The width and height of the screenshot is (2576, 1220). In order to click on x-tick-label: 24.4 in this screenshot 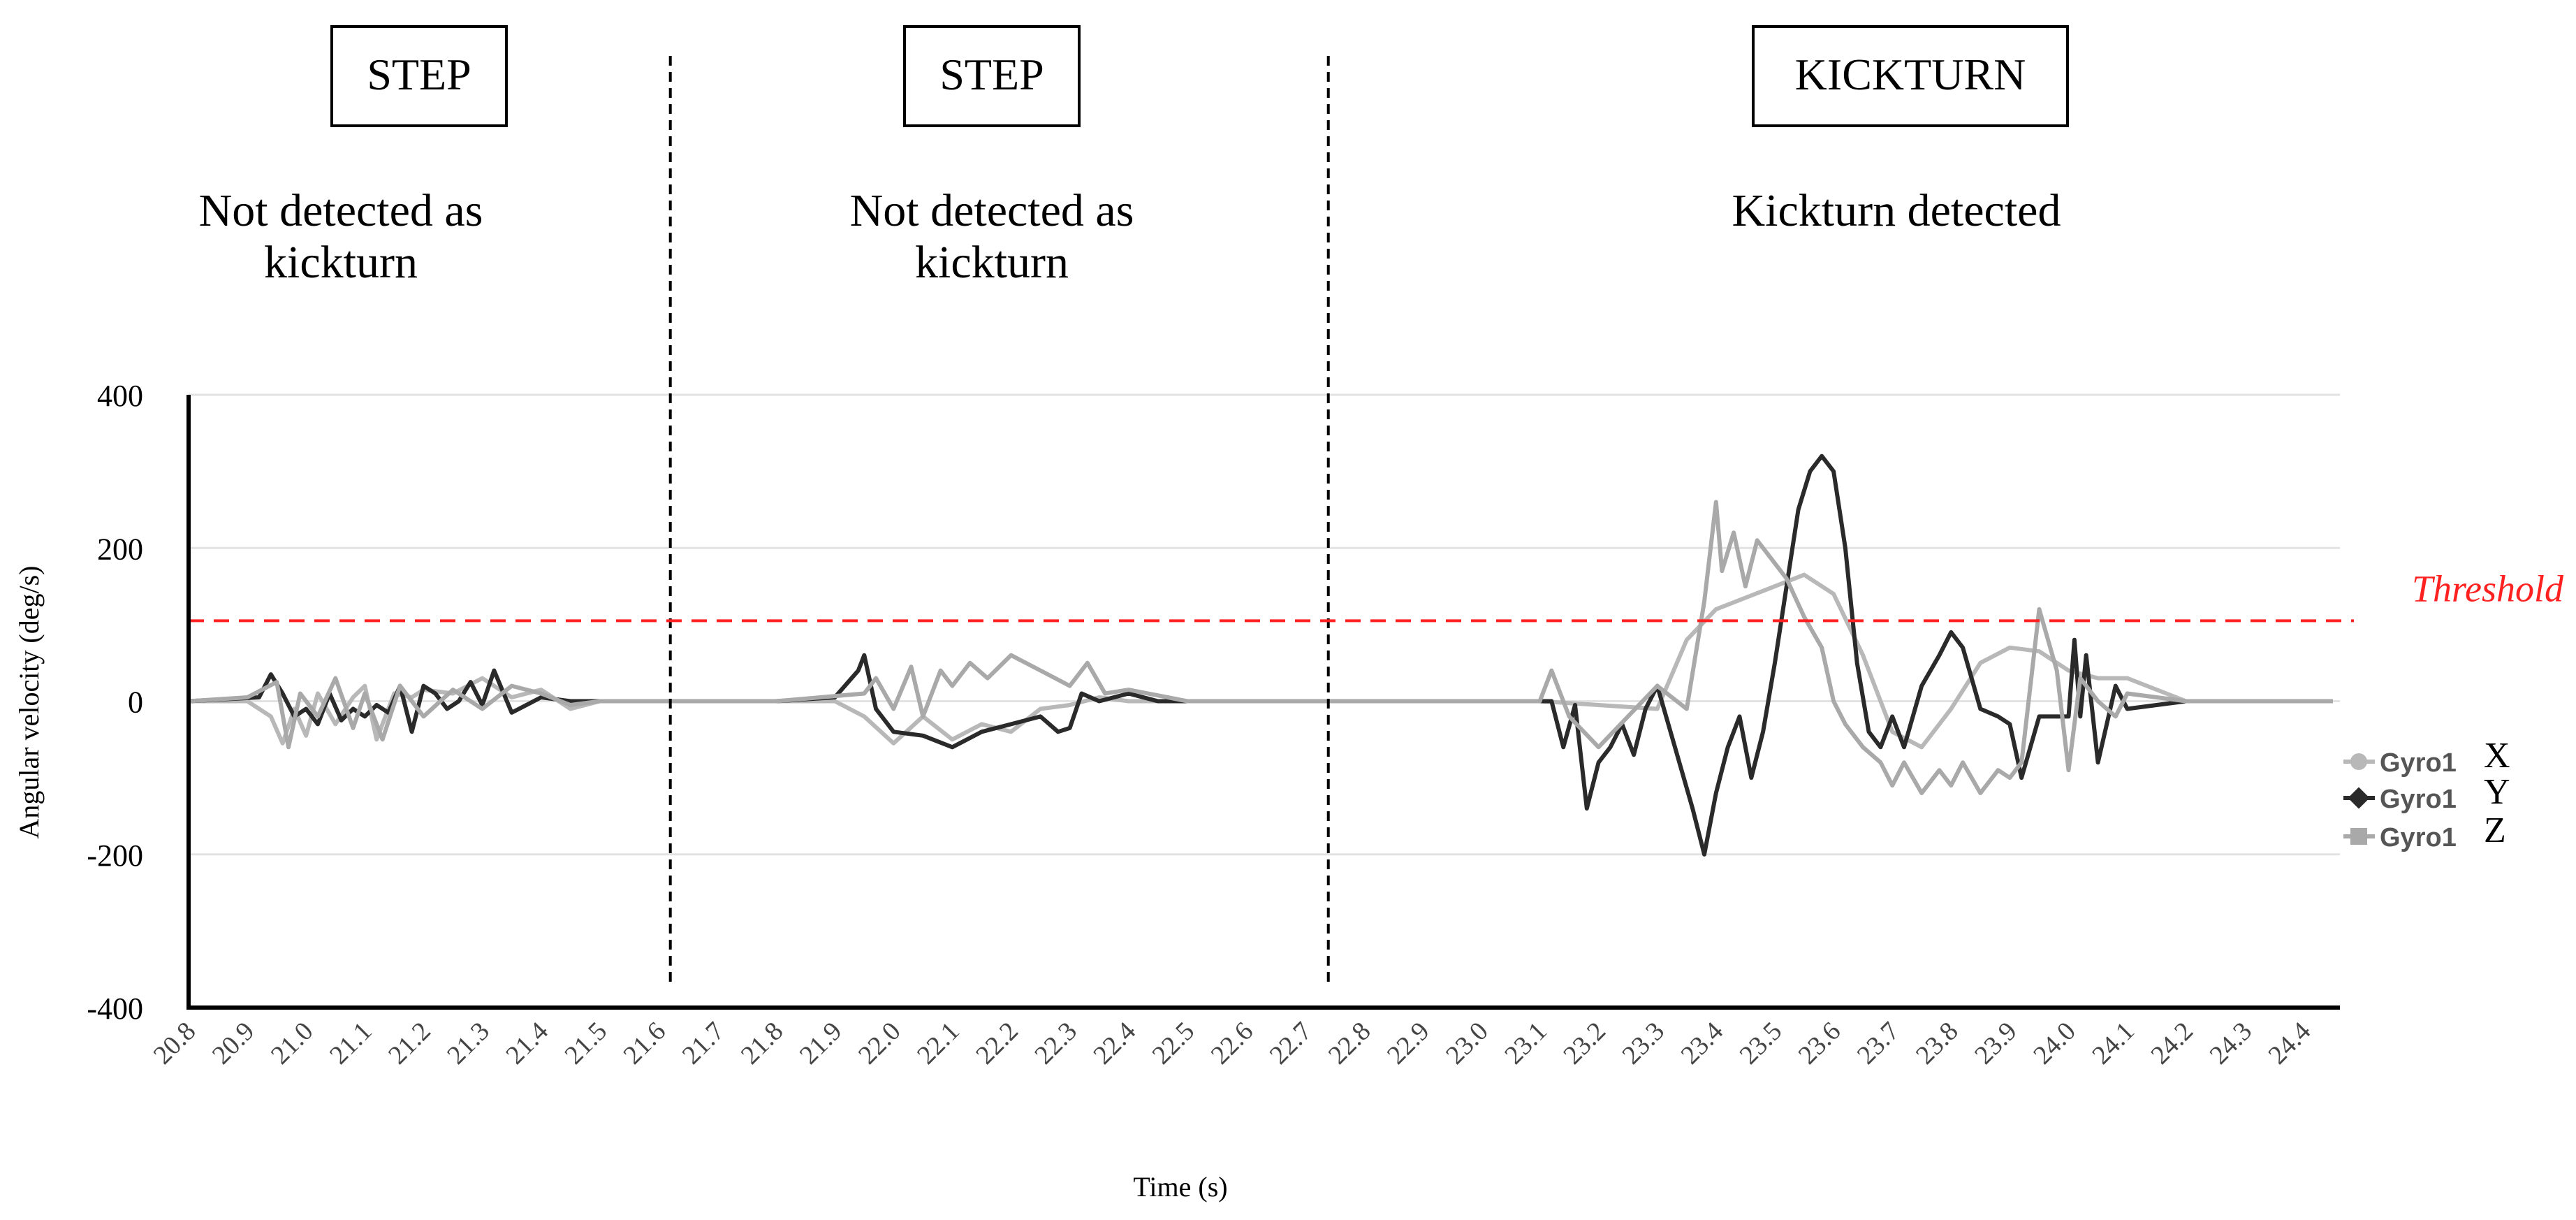, I will do `click(2290, 1043)`.